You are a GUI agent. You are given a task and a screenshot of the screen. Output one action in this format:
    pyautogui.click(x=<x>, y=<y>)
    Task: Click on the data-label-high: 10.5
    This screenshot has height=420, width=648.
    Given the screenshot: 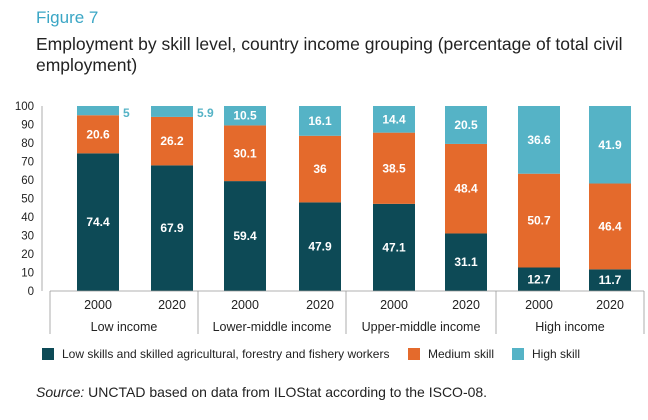 What is the action you would take?
    pyautogui.click(x=245, y=116)
    